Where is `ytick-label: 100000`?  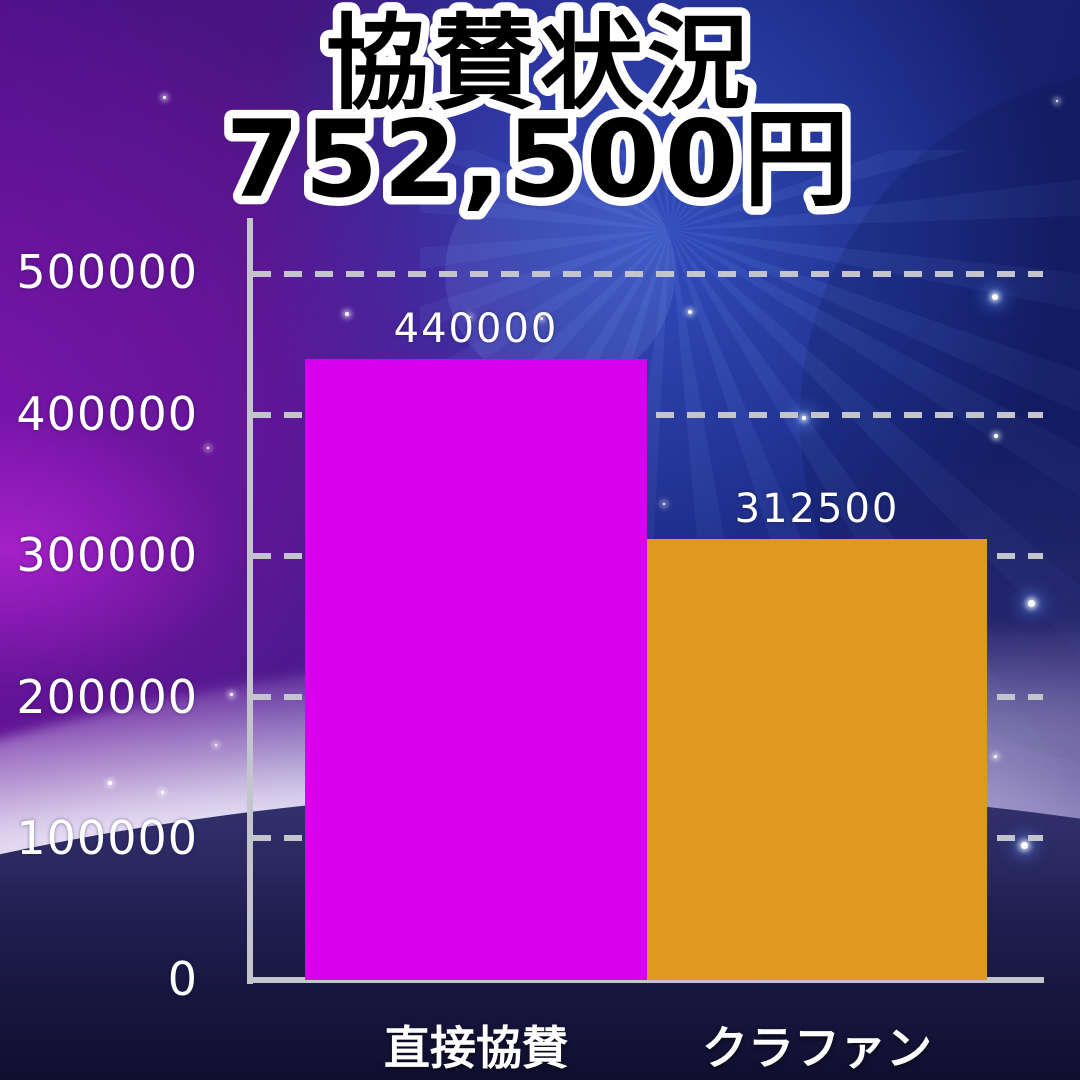 ytick-label: 100000 is located at coordinates (107, 838).